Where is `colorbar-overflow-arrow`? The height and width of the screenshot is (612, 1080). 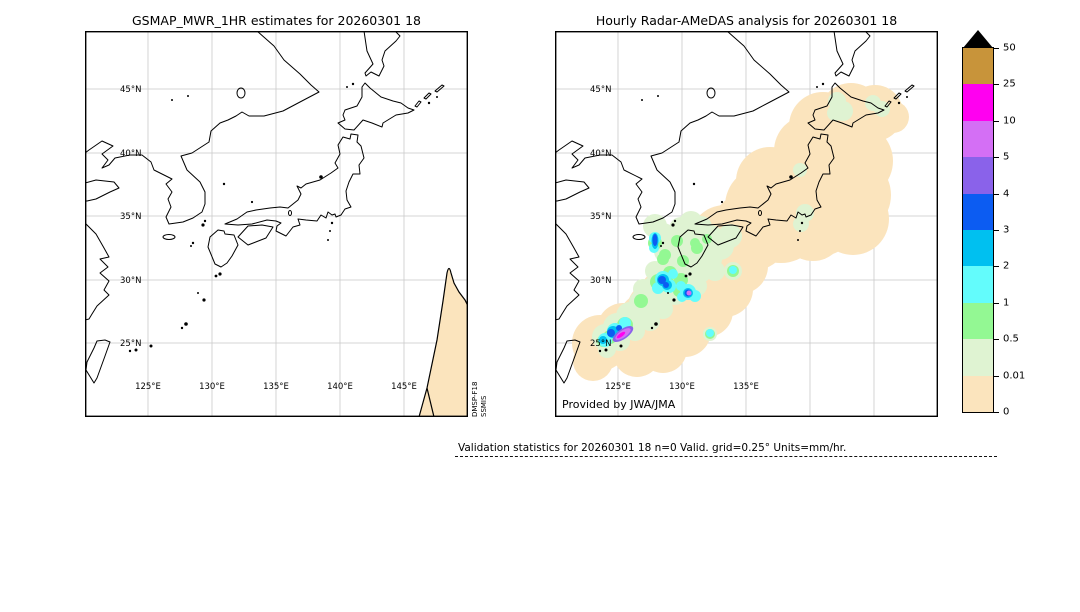 colorbar-overflow-arrow is located at coordinates (978, 39).